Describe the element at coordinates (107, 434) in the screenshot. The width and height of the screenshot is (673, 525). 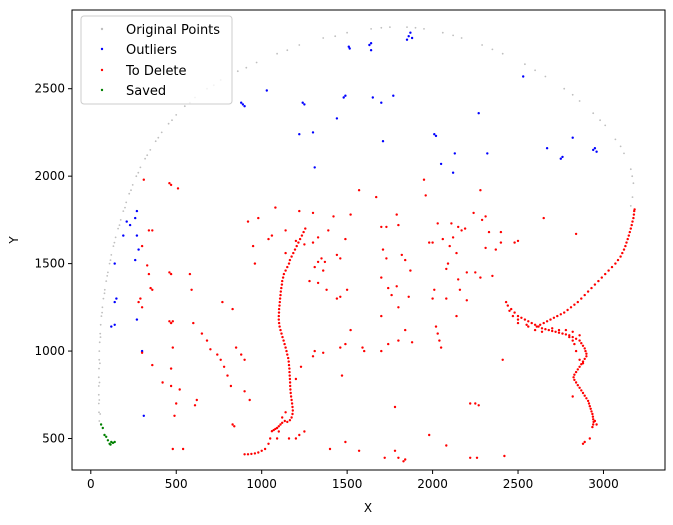
I see `series-saved` at that location.